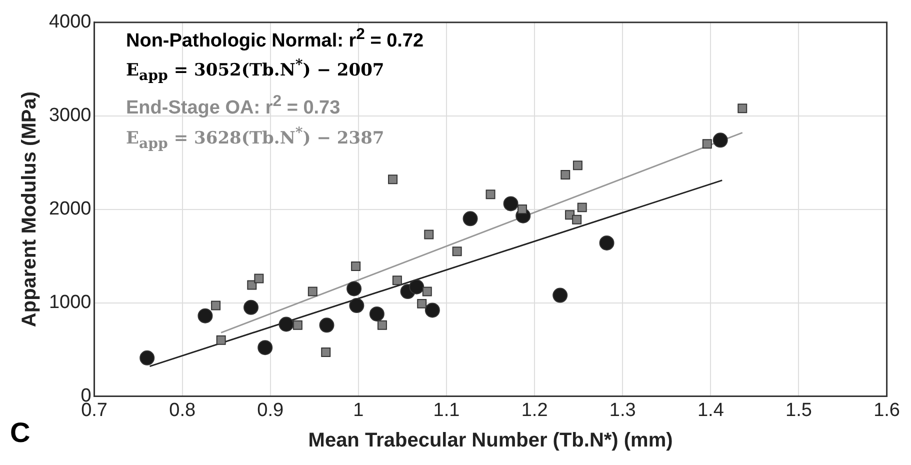 The image size is (911, 465). I want to click on x-tick-label: 1.2, so click(534, 410).